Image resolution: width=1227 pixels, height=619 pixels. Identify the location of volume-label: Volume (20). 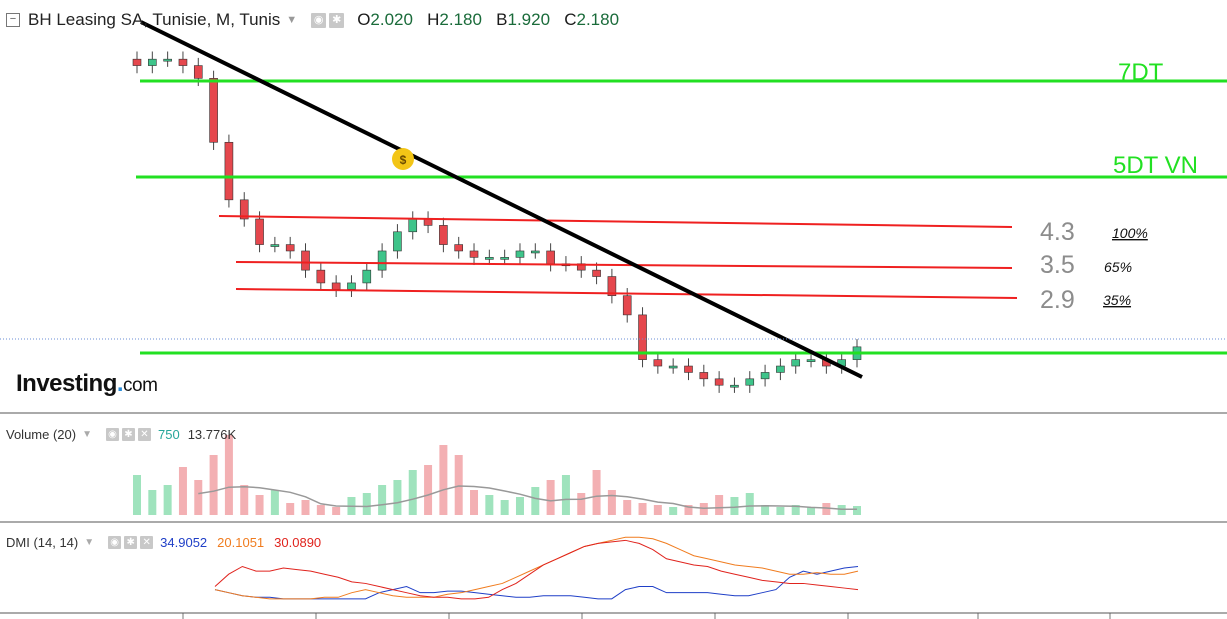
(41, 434).